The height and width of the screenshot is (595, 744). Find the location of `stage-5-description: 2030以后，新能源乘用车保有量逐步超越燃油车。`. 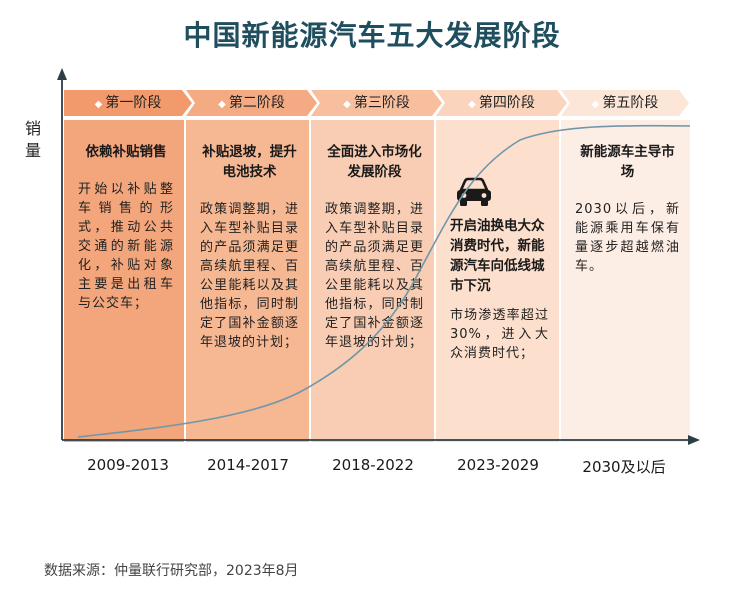

stage-5-description: 2030以后，新能源乘用车保有量逐步超越燃油车。 is located at coordinates (627, 238).